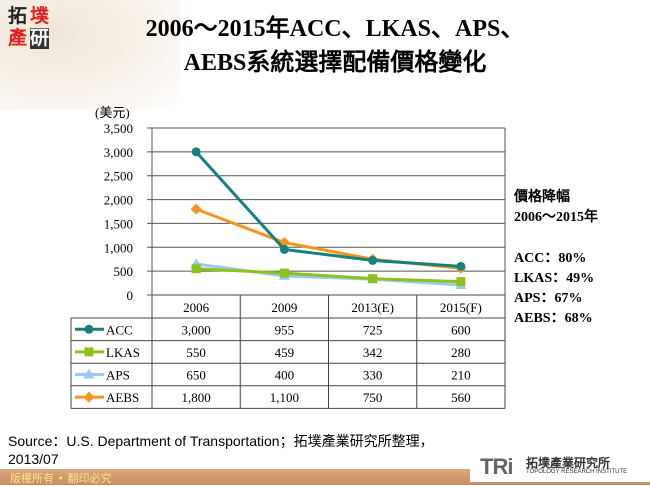 This screenshot has height=486, width=650. I want to click on x-tick-label: 2013(E), so click(372, 307).